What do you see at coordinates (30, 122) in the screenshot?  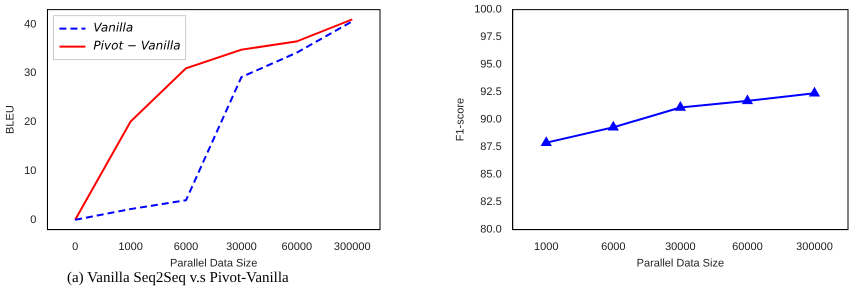 I see `y-tick-label: 20` at bounding box center [30, 122].